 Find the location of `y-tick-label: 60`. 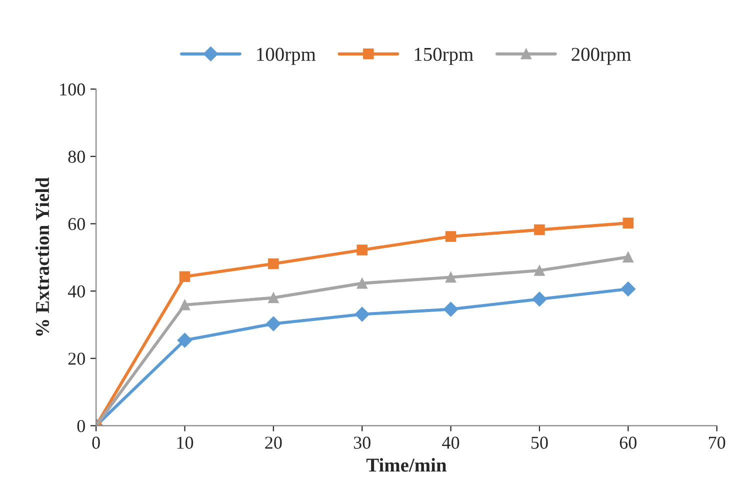

y-tick-label: 60 is located at coordinates (76, 224).